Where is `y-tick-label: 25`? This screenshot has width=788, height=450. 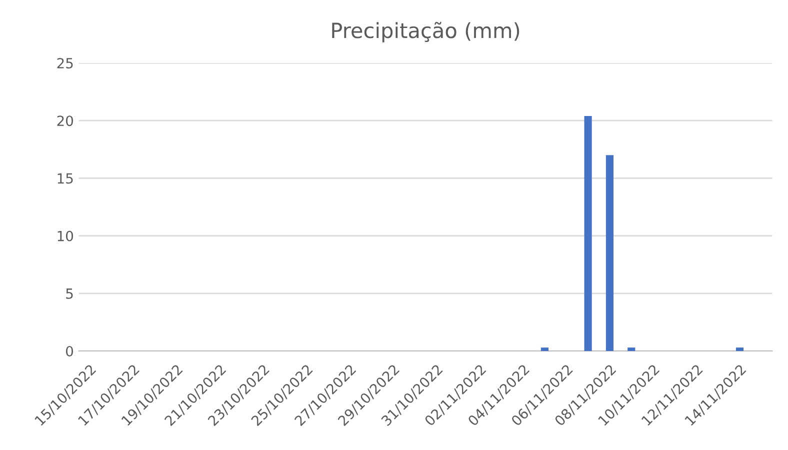
y-tick-label: 25 is located at coordinates (65, 63).